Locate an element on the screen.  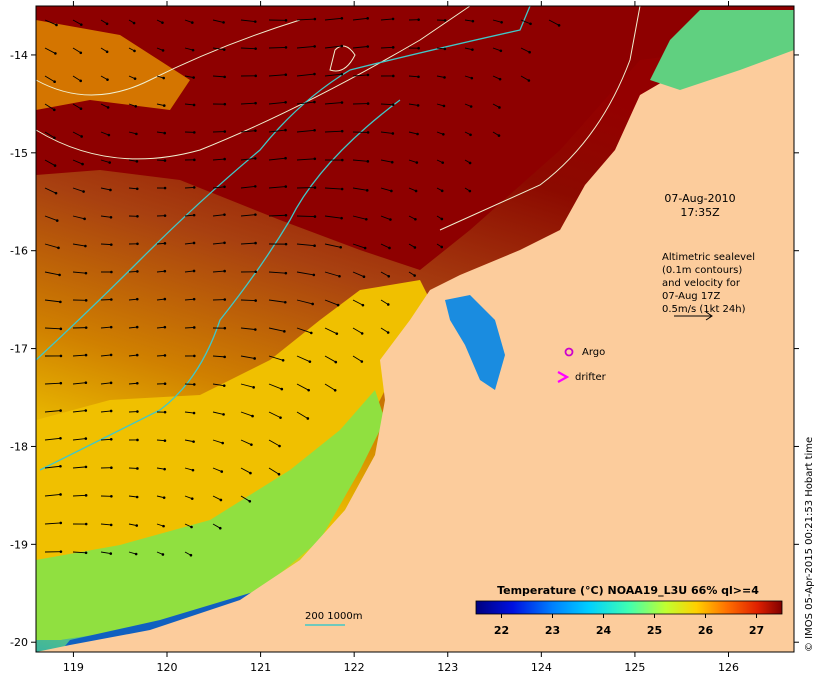
svg-text: Argo is located at coordinates (593, 352).